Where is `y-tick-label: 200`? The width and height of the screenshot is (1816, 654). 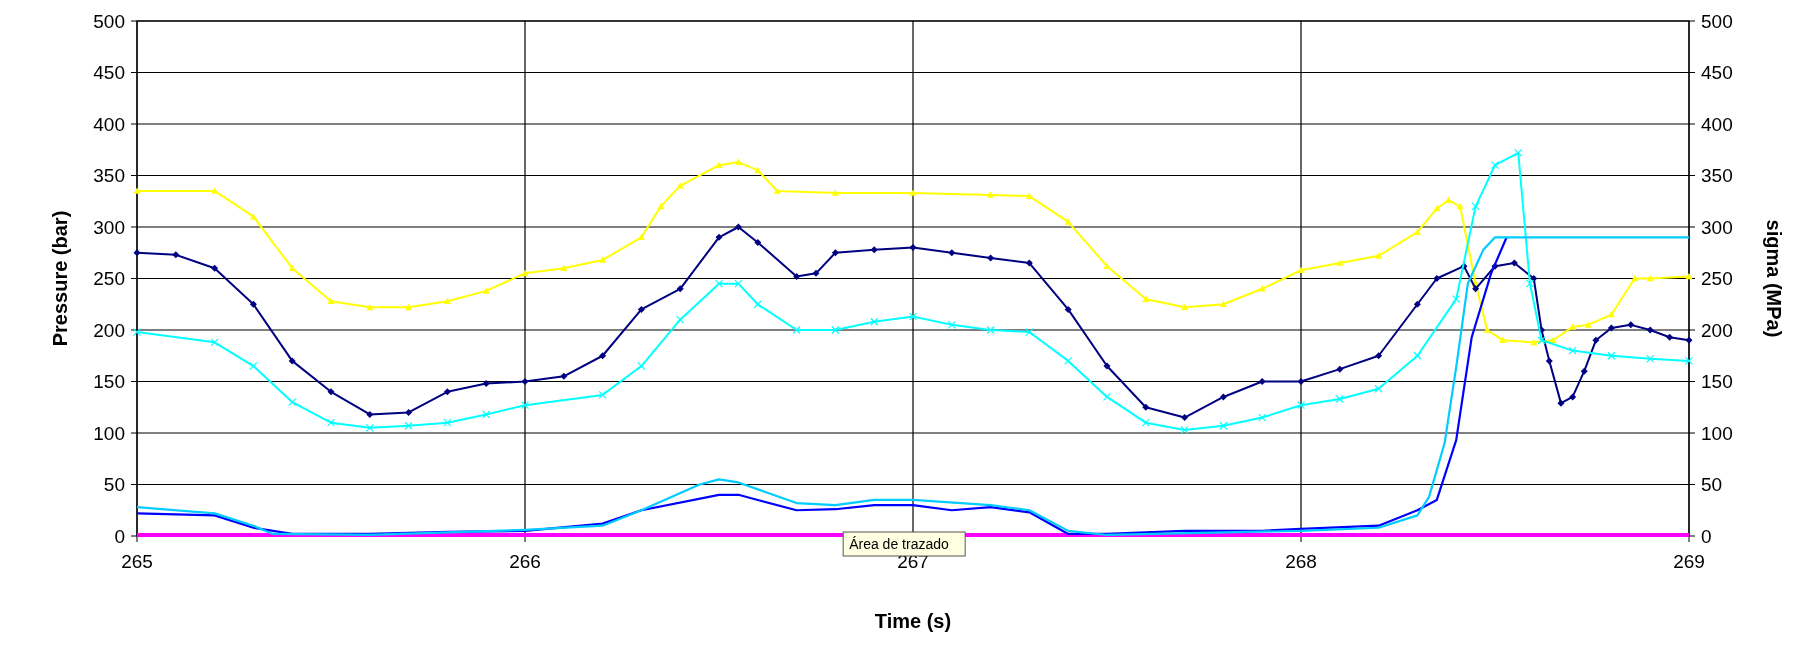
y-tick-label: 200 is located at coordinates (109, 330).